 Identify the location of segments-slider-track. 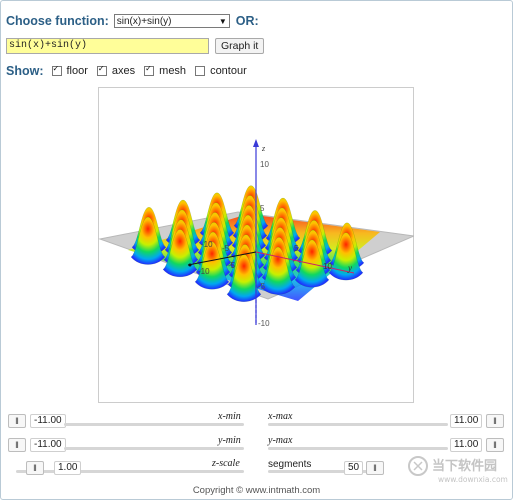
(323, 471).